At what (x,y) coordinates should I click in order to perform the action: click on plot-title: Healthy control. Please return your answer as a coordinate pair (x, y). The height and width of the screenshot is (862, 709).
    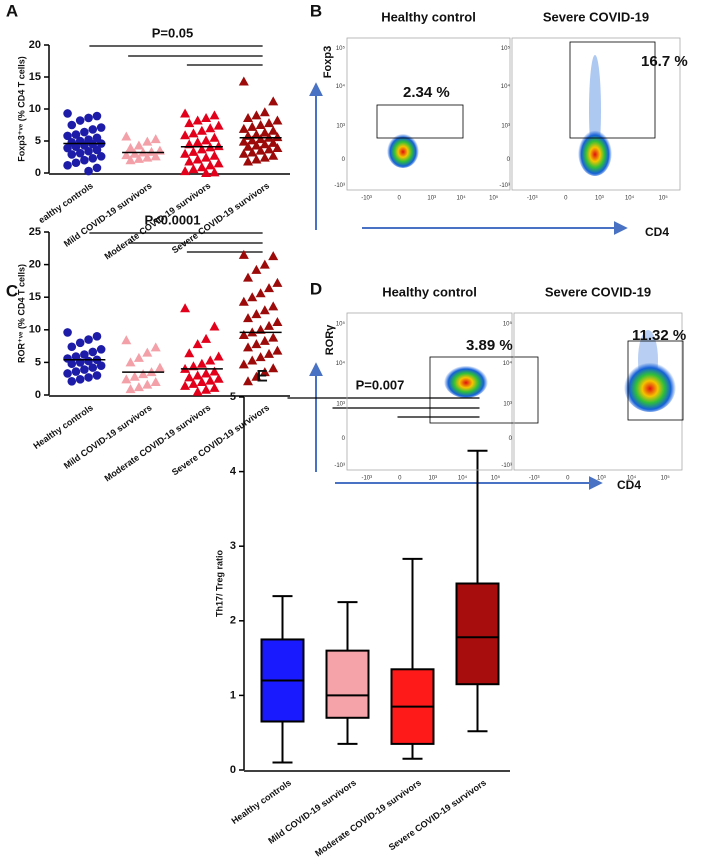
    Looking at the image, I should click on (429, 291).